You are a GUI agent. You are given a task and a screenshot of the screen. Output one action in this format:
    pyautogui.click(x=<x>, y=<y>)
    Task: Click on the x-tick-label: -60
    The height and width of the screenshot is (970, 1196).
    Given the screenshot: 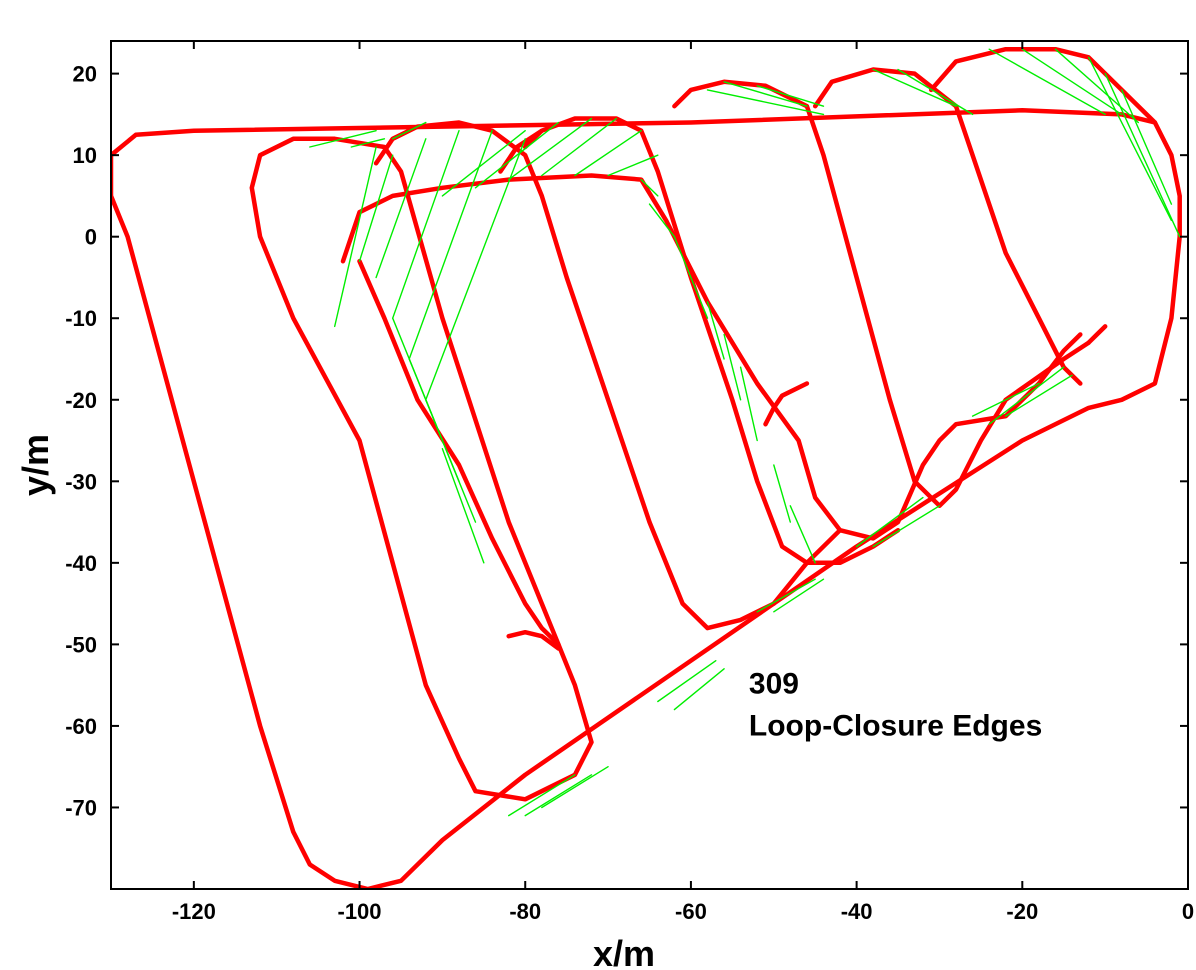 What is the action you would take?
    pyautogui.click(x=691, y=911)
    